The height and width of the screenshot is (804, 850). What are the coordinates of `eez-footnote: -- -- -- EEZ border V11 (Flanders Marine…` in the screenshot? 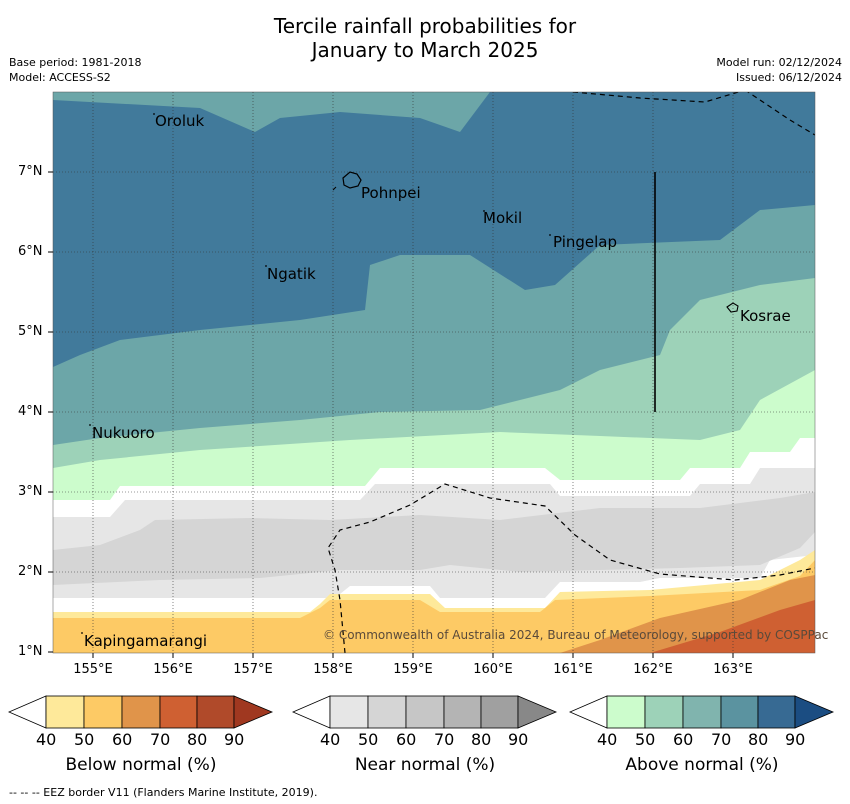 It's located at (163, 792).